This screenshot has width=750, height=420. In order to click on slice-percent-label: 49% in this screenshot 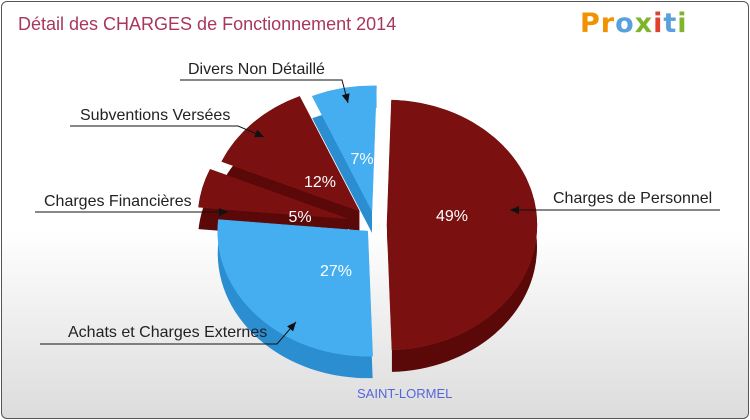, I will do `click(452, 216)`.